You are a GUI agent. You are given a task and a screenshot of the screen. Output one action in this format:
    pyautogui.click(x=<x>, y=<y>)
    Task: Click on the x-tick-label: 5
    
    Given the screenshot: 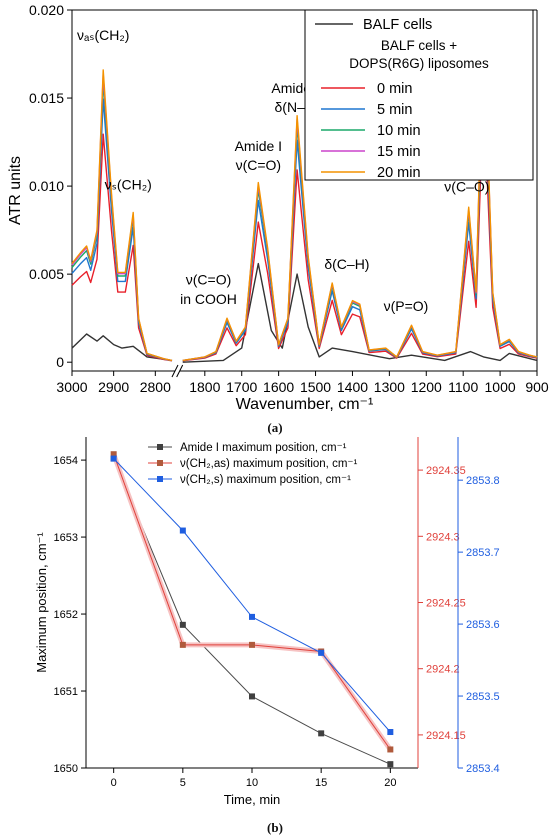 What is the action you would take?
    pyautogui.click(x=183, y=783)
    